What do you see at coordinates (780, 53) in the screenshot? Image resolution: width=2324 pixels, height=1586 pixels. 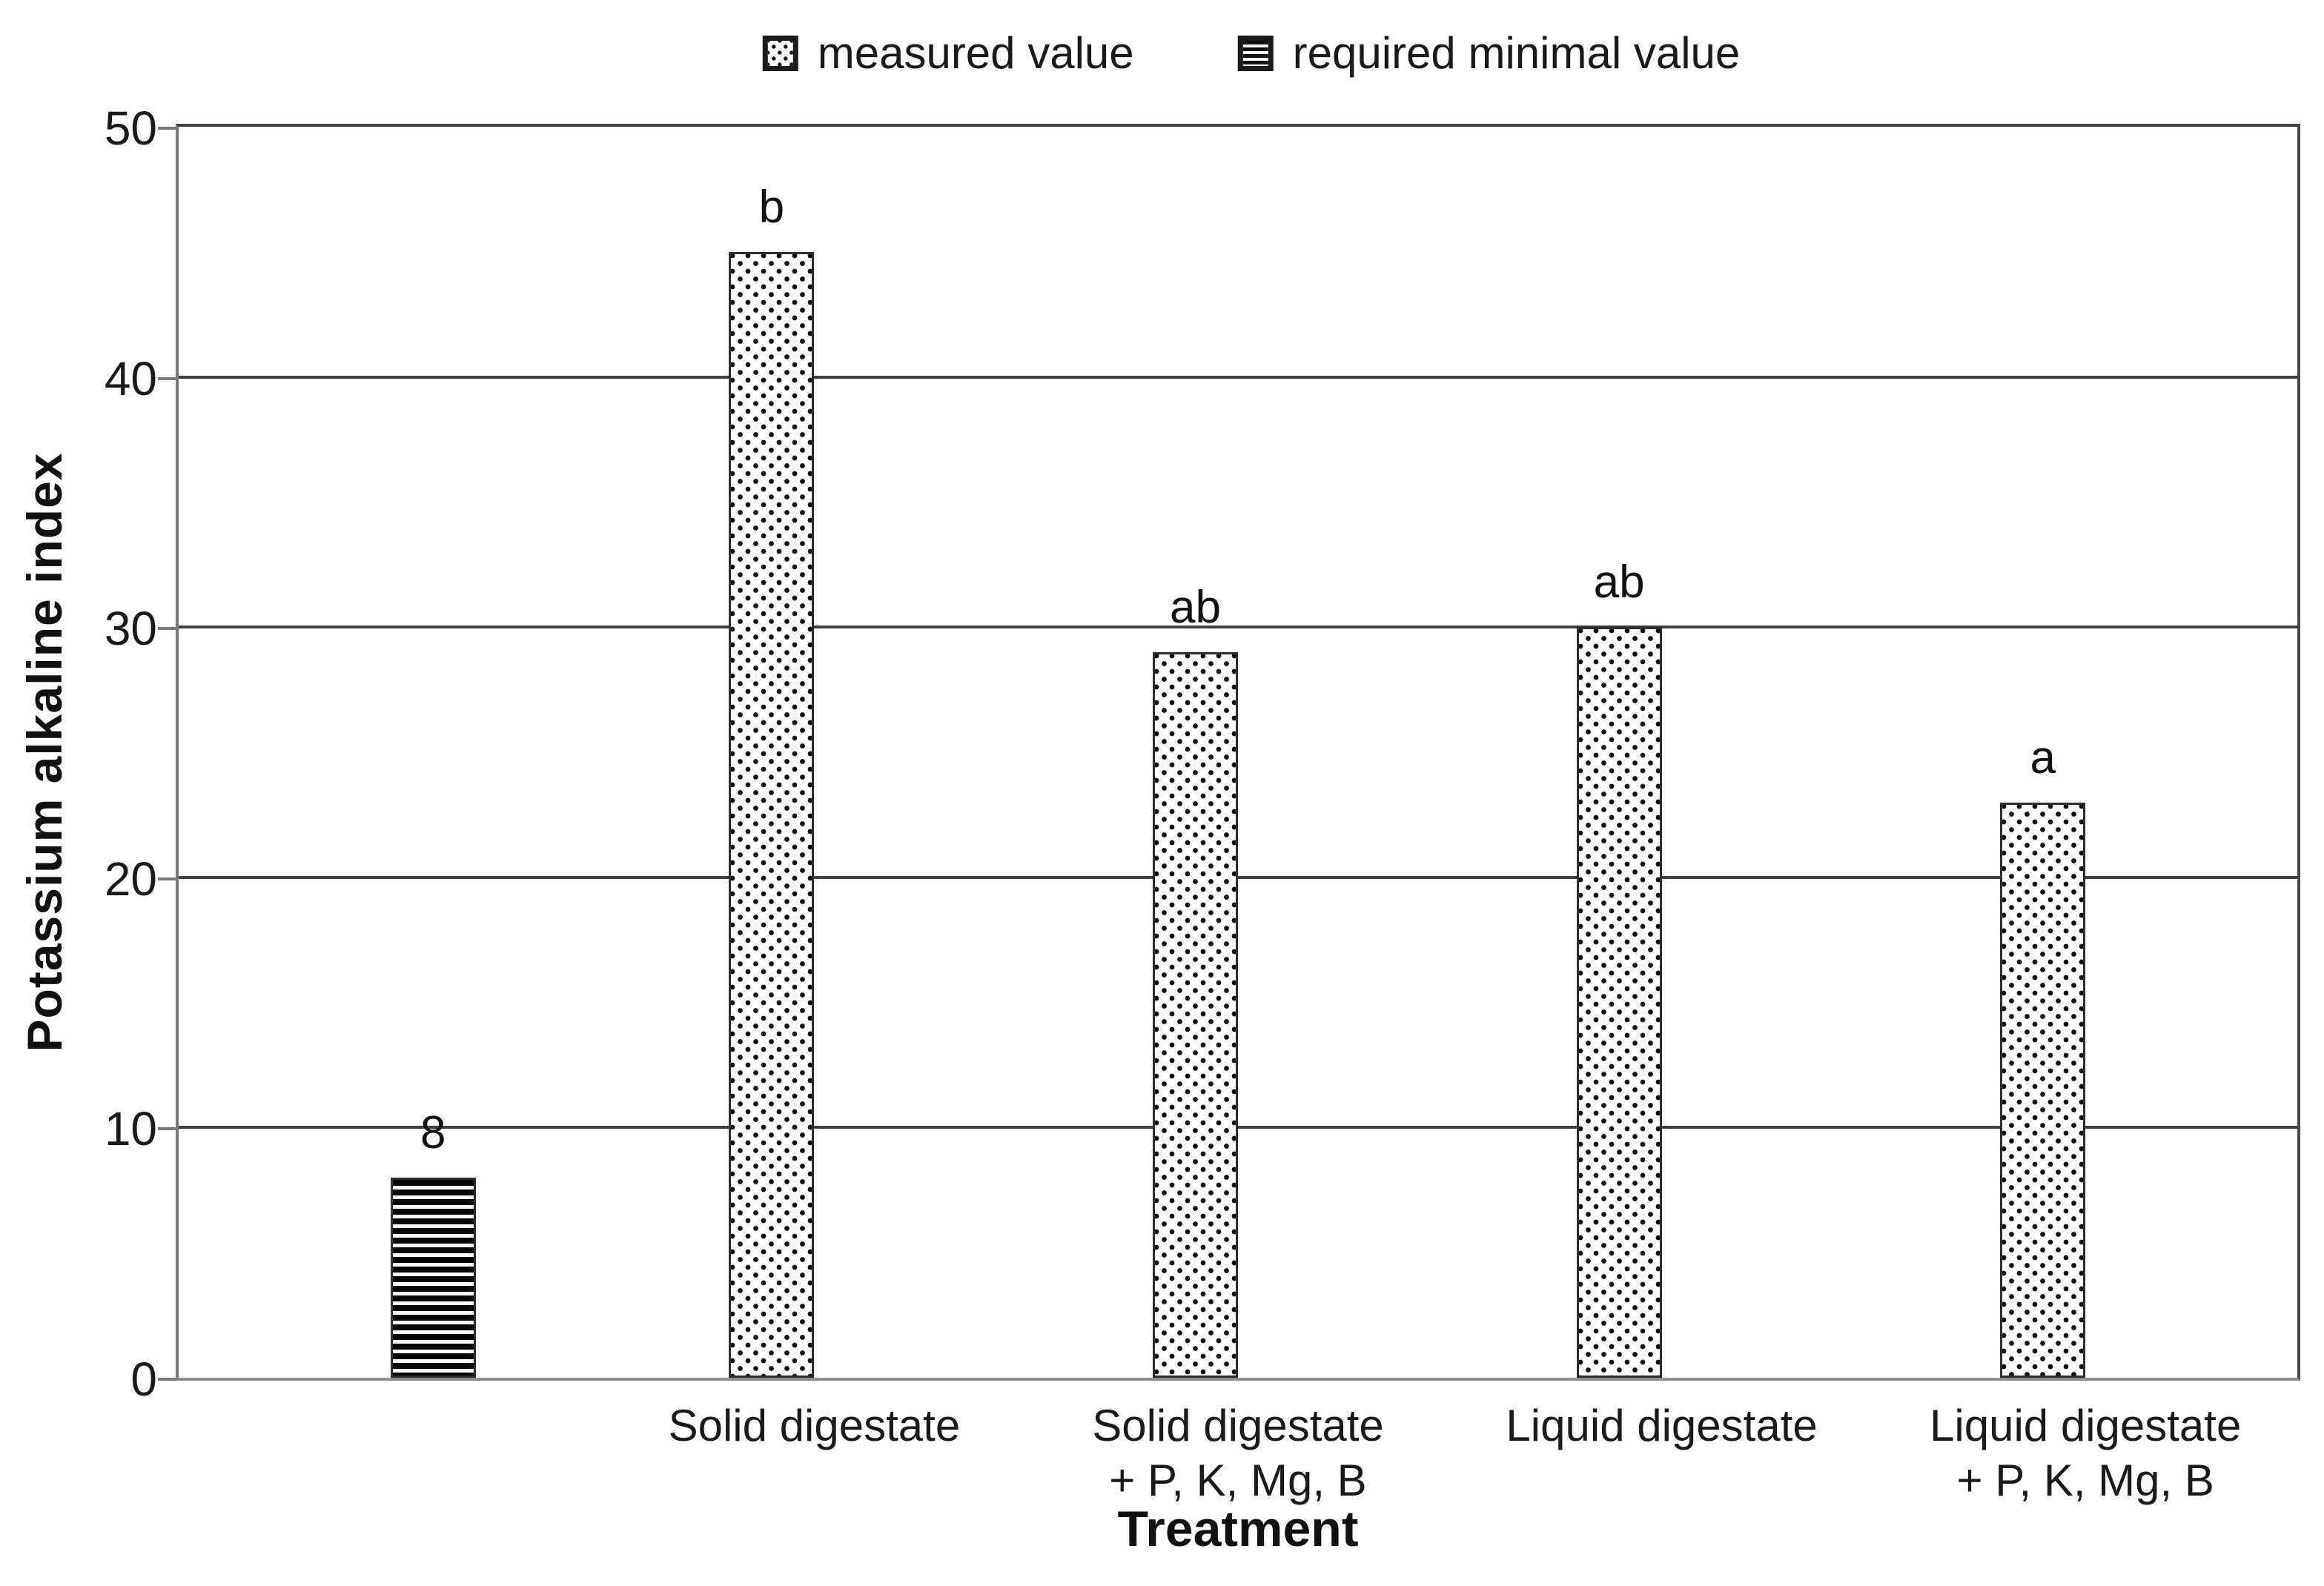 I see `dotted-pattern-swatch-icon` at bounding box center [780, 53].